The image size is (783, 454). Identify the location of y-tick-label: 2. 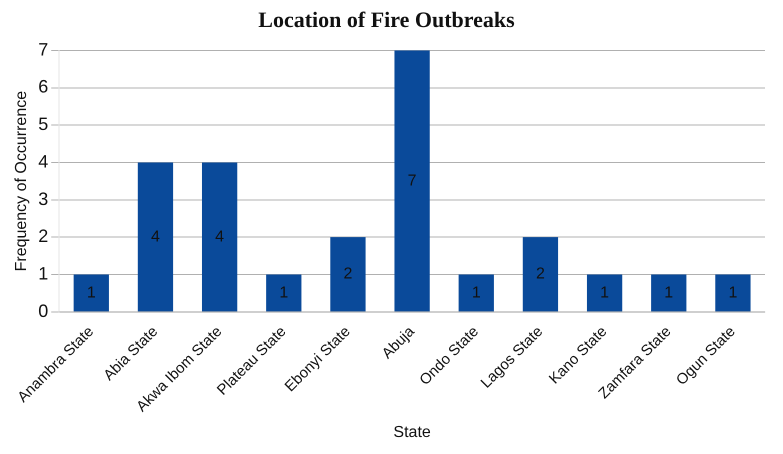
(43, 236).